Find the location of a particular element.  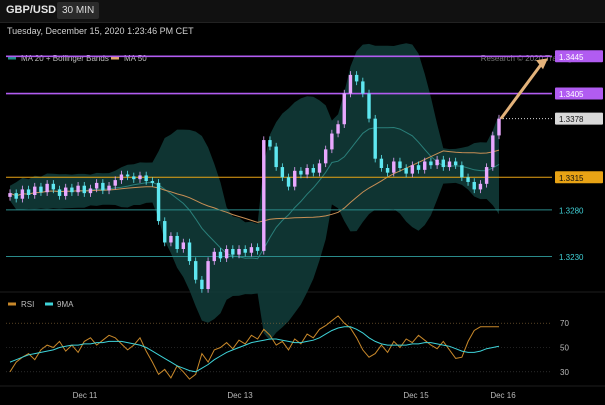

level-tag-1.3280: 1.3280 is located at coordinates (571, 210).